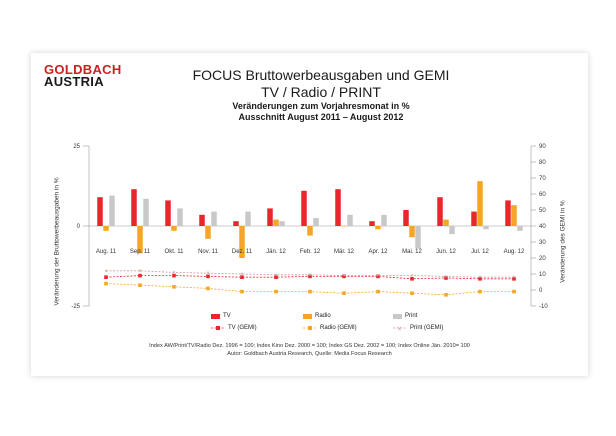 Image resolution: width=616 pixels, height=436 pixels. I want to click on chart-subtitle: TV / Radio / PRINT, so click(321, 92).